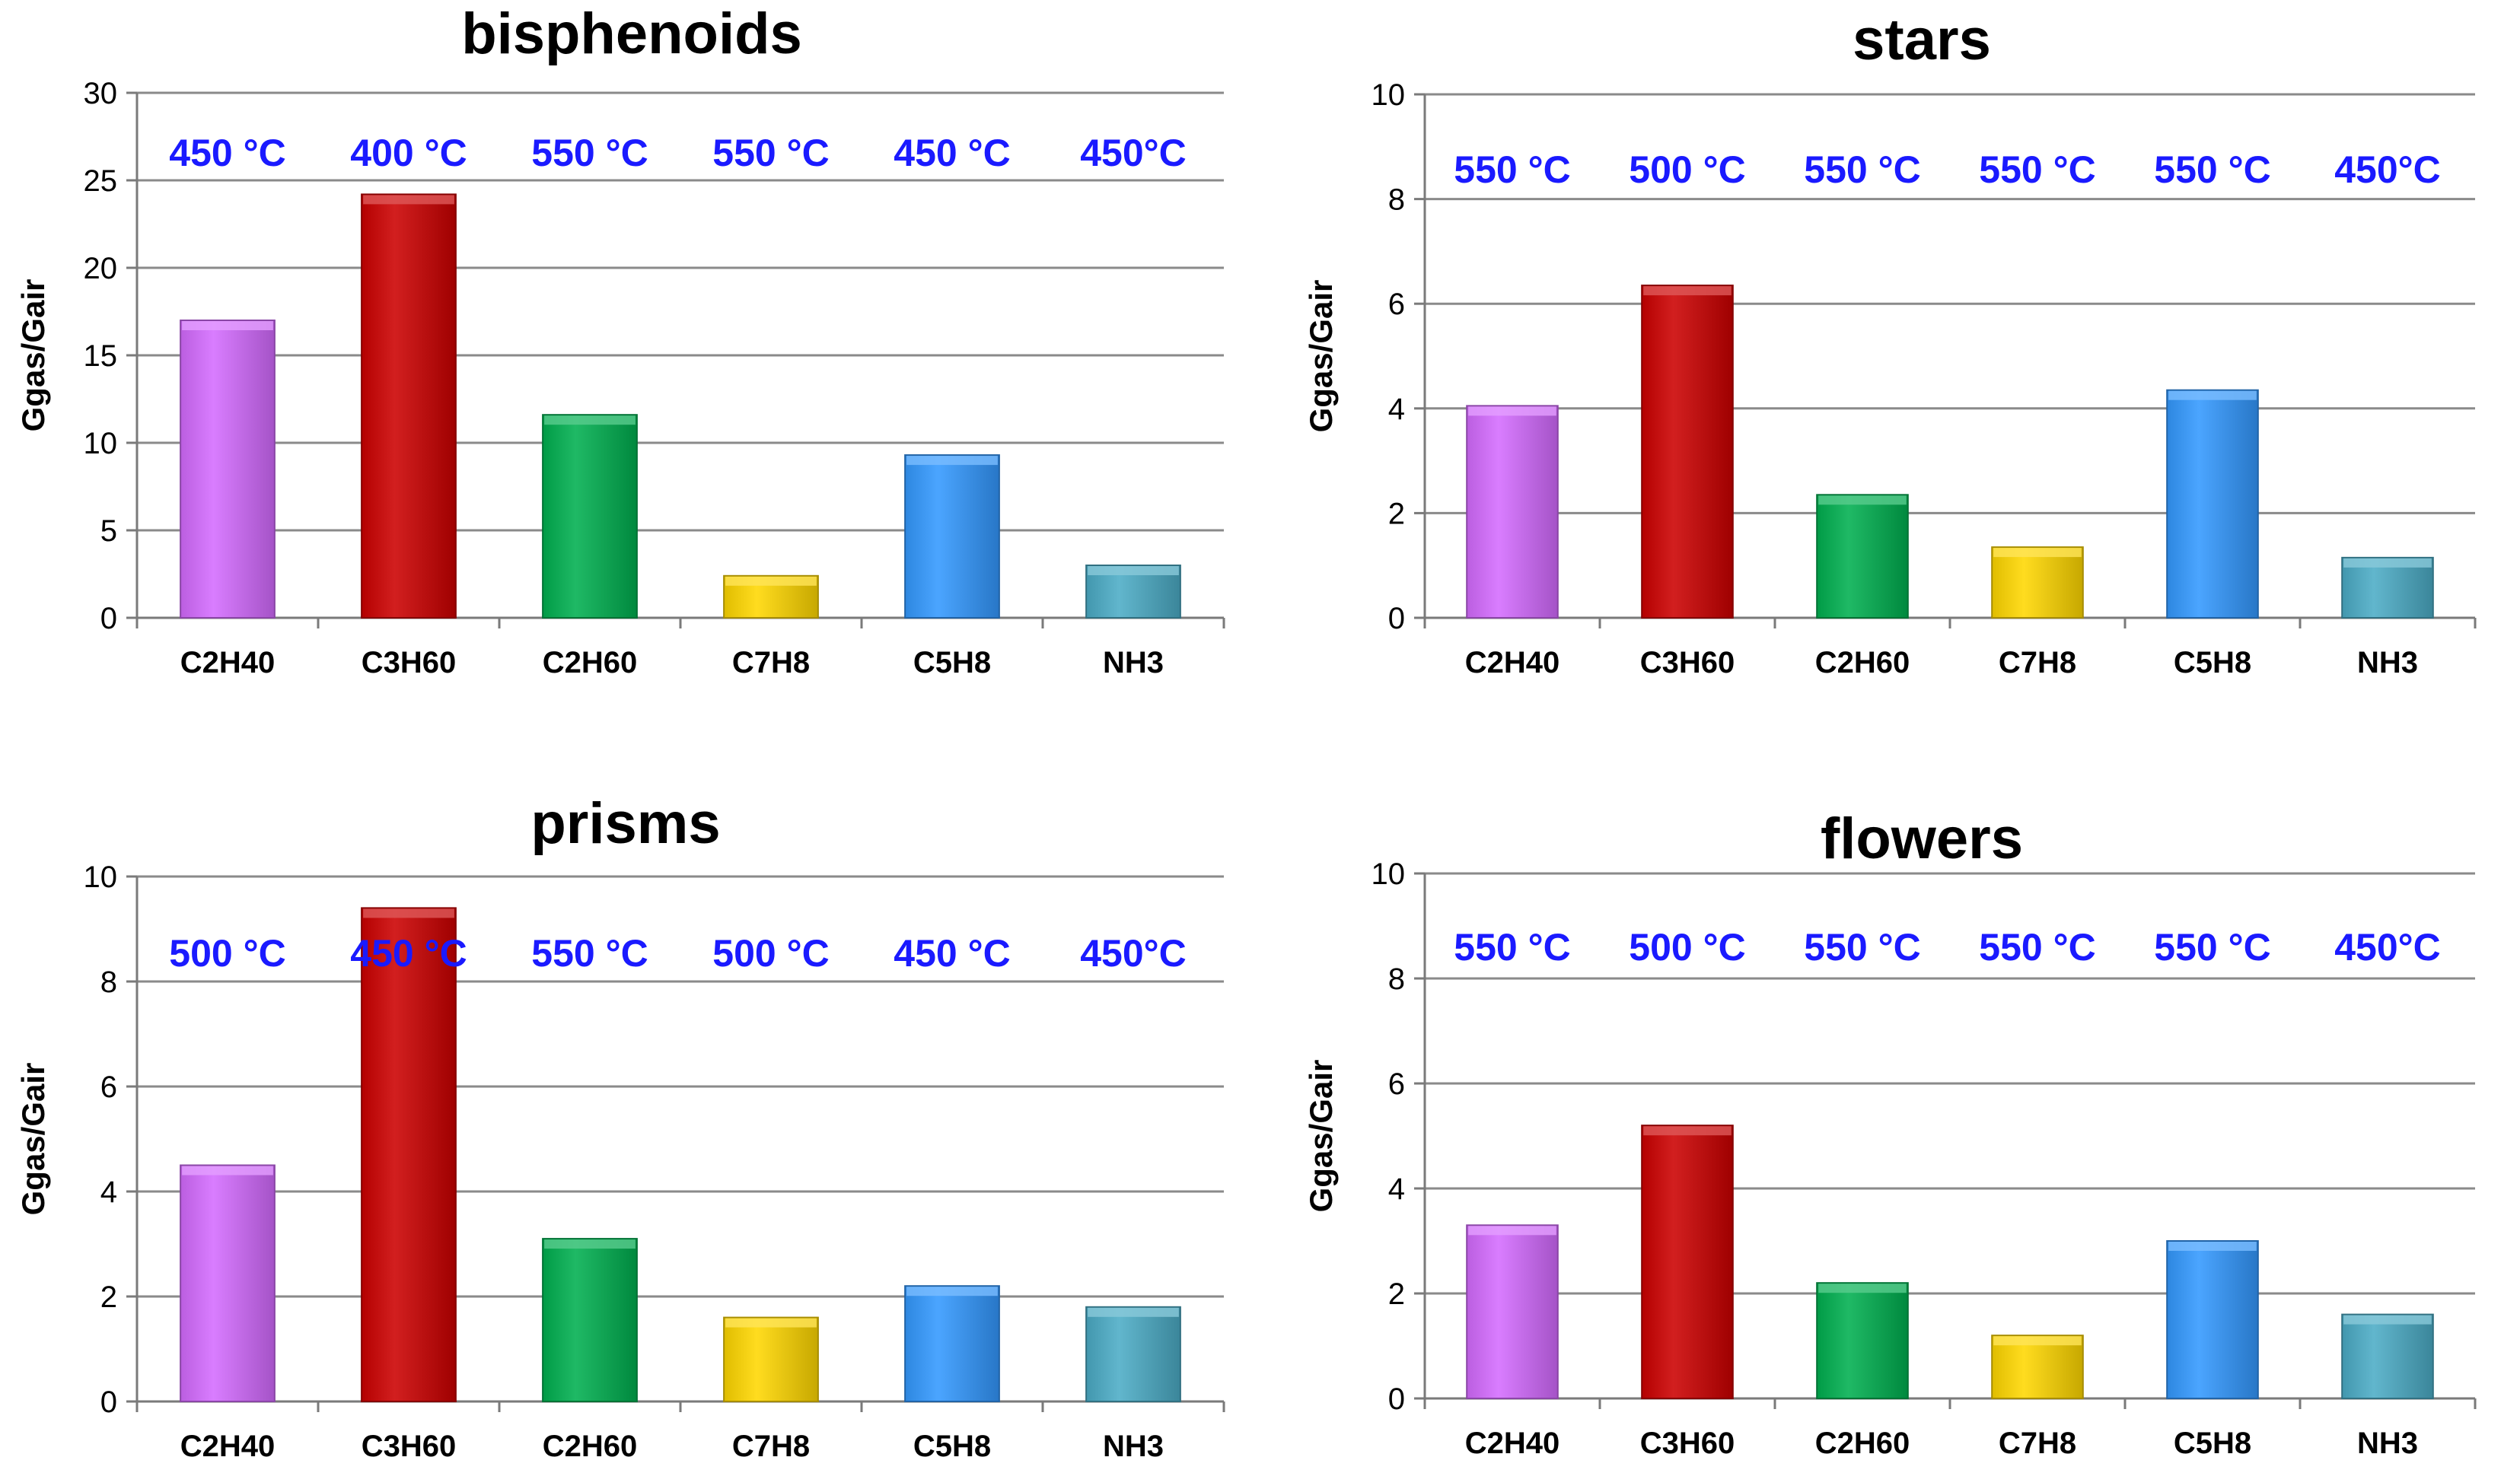 The height and width of the screenshot is (1473, 2520). What do you see at coordinates (101, 181) in the screenshot?
I see `y-tick-label: 25` at bounding box center [101, 181].